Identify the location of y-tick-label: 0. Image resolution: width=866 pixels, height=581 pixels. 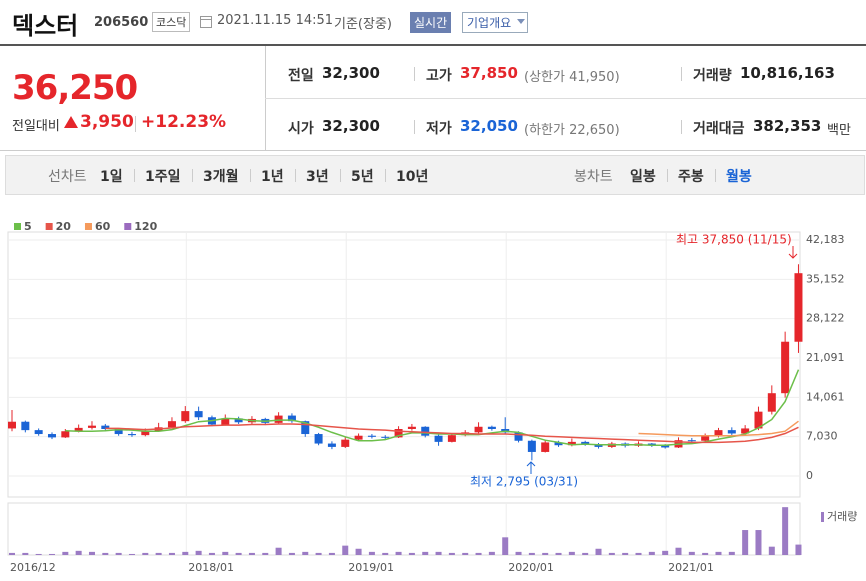
(809, 475).